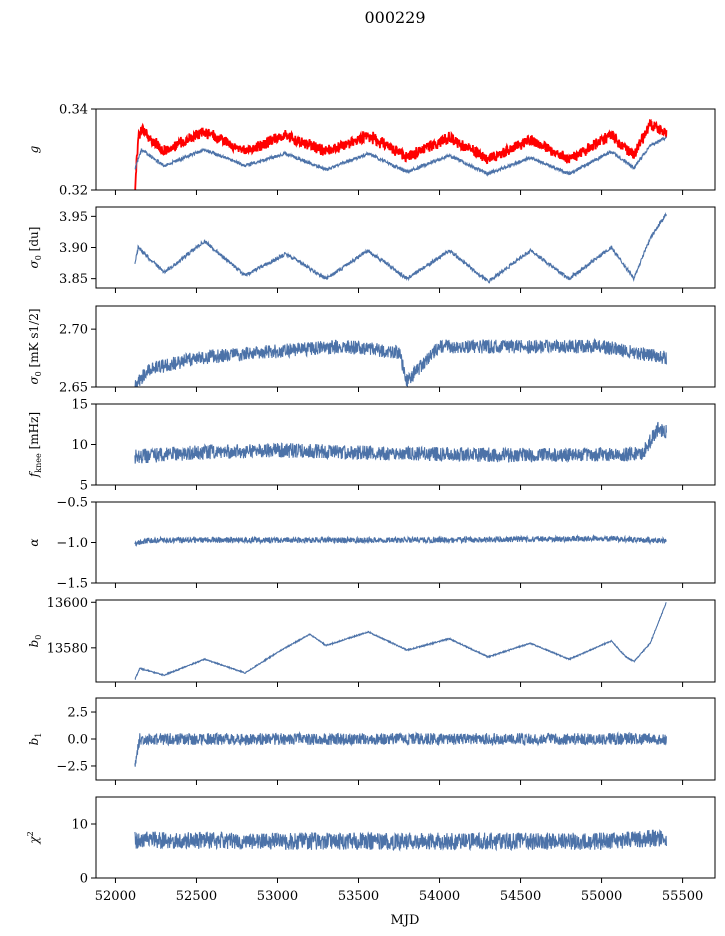 This screenshot has width=725, height=936. What do you see at coordinates (520, 896) in the screenshot?
I see `x-tick-label: 54500` at bounding box center [520, 896].